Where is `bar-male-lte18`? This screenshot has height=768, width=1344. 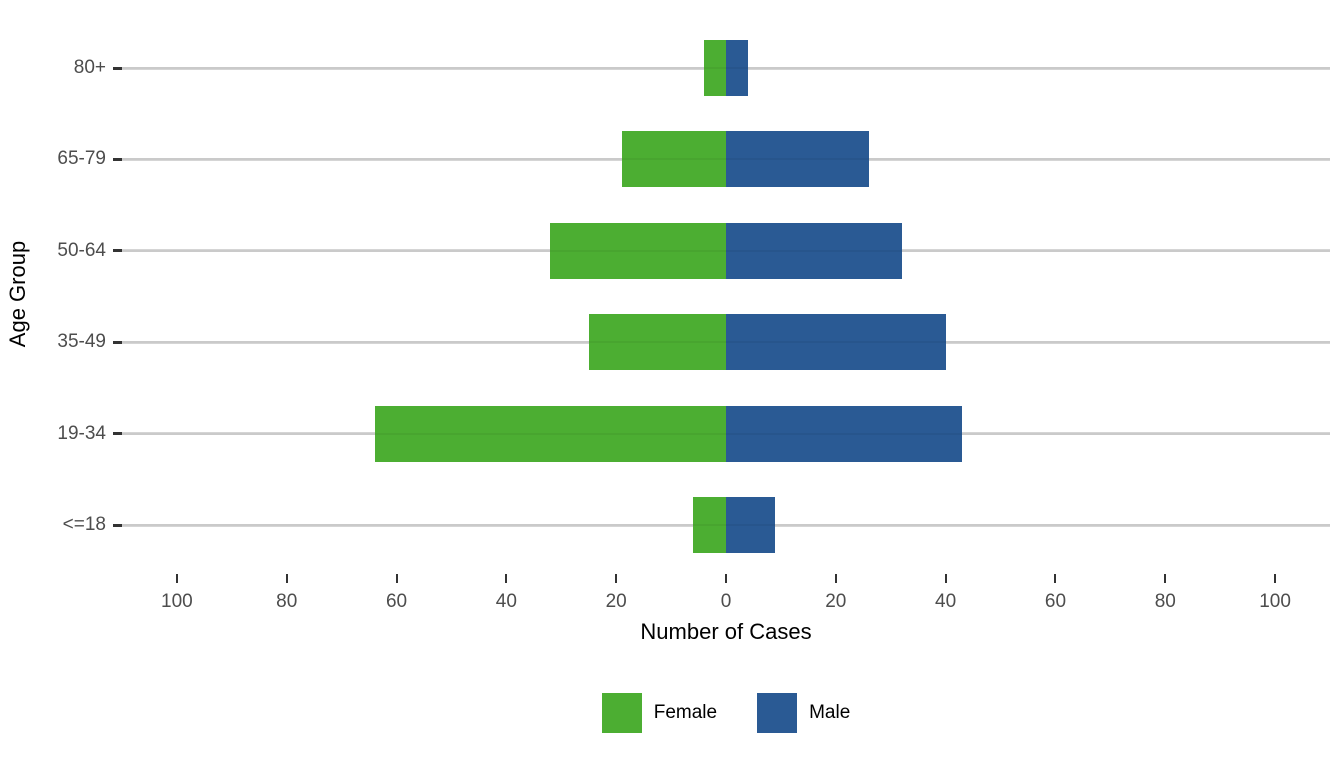
bar-male-lte18 is located at coordinates (751, 525).